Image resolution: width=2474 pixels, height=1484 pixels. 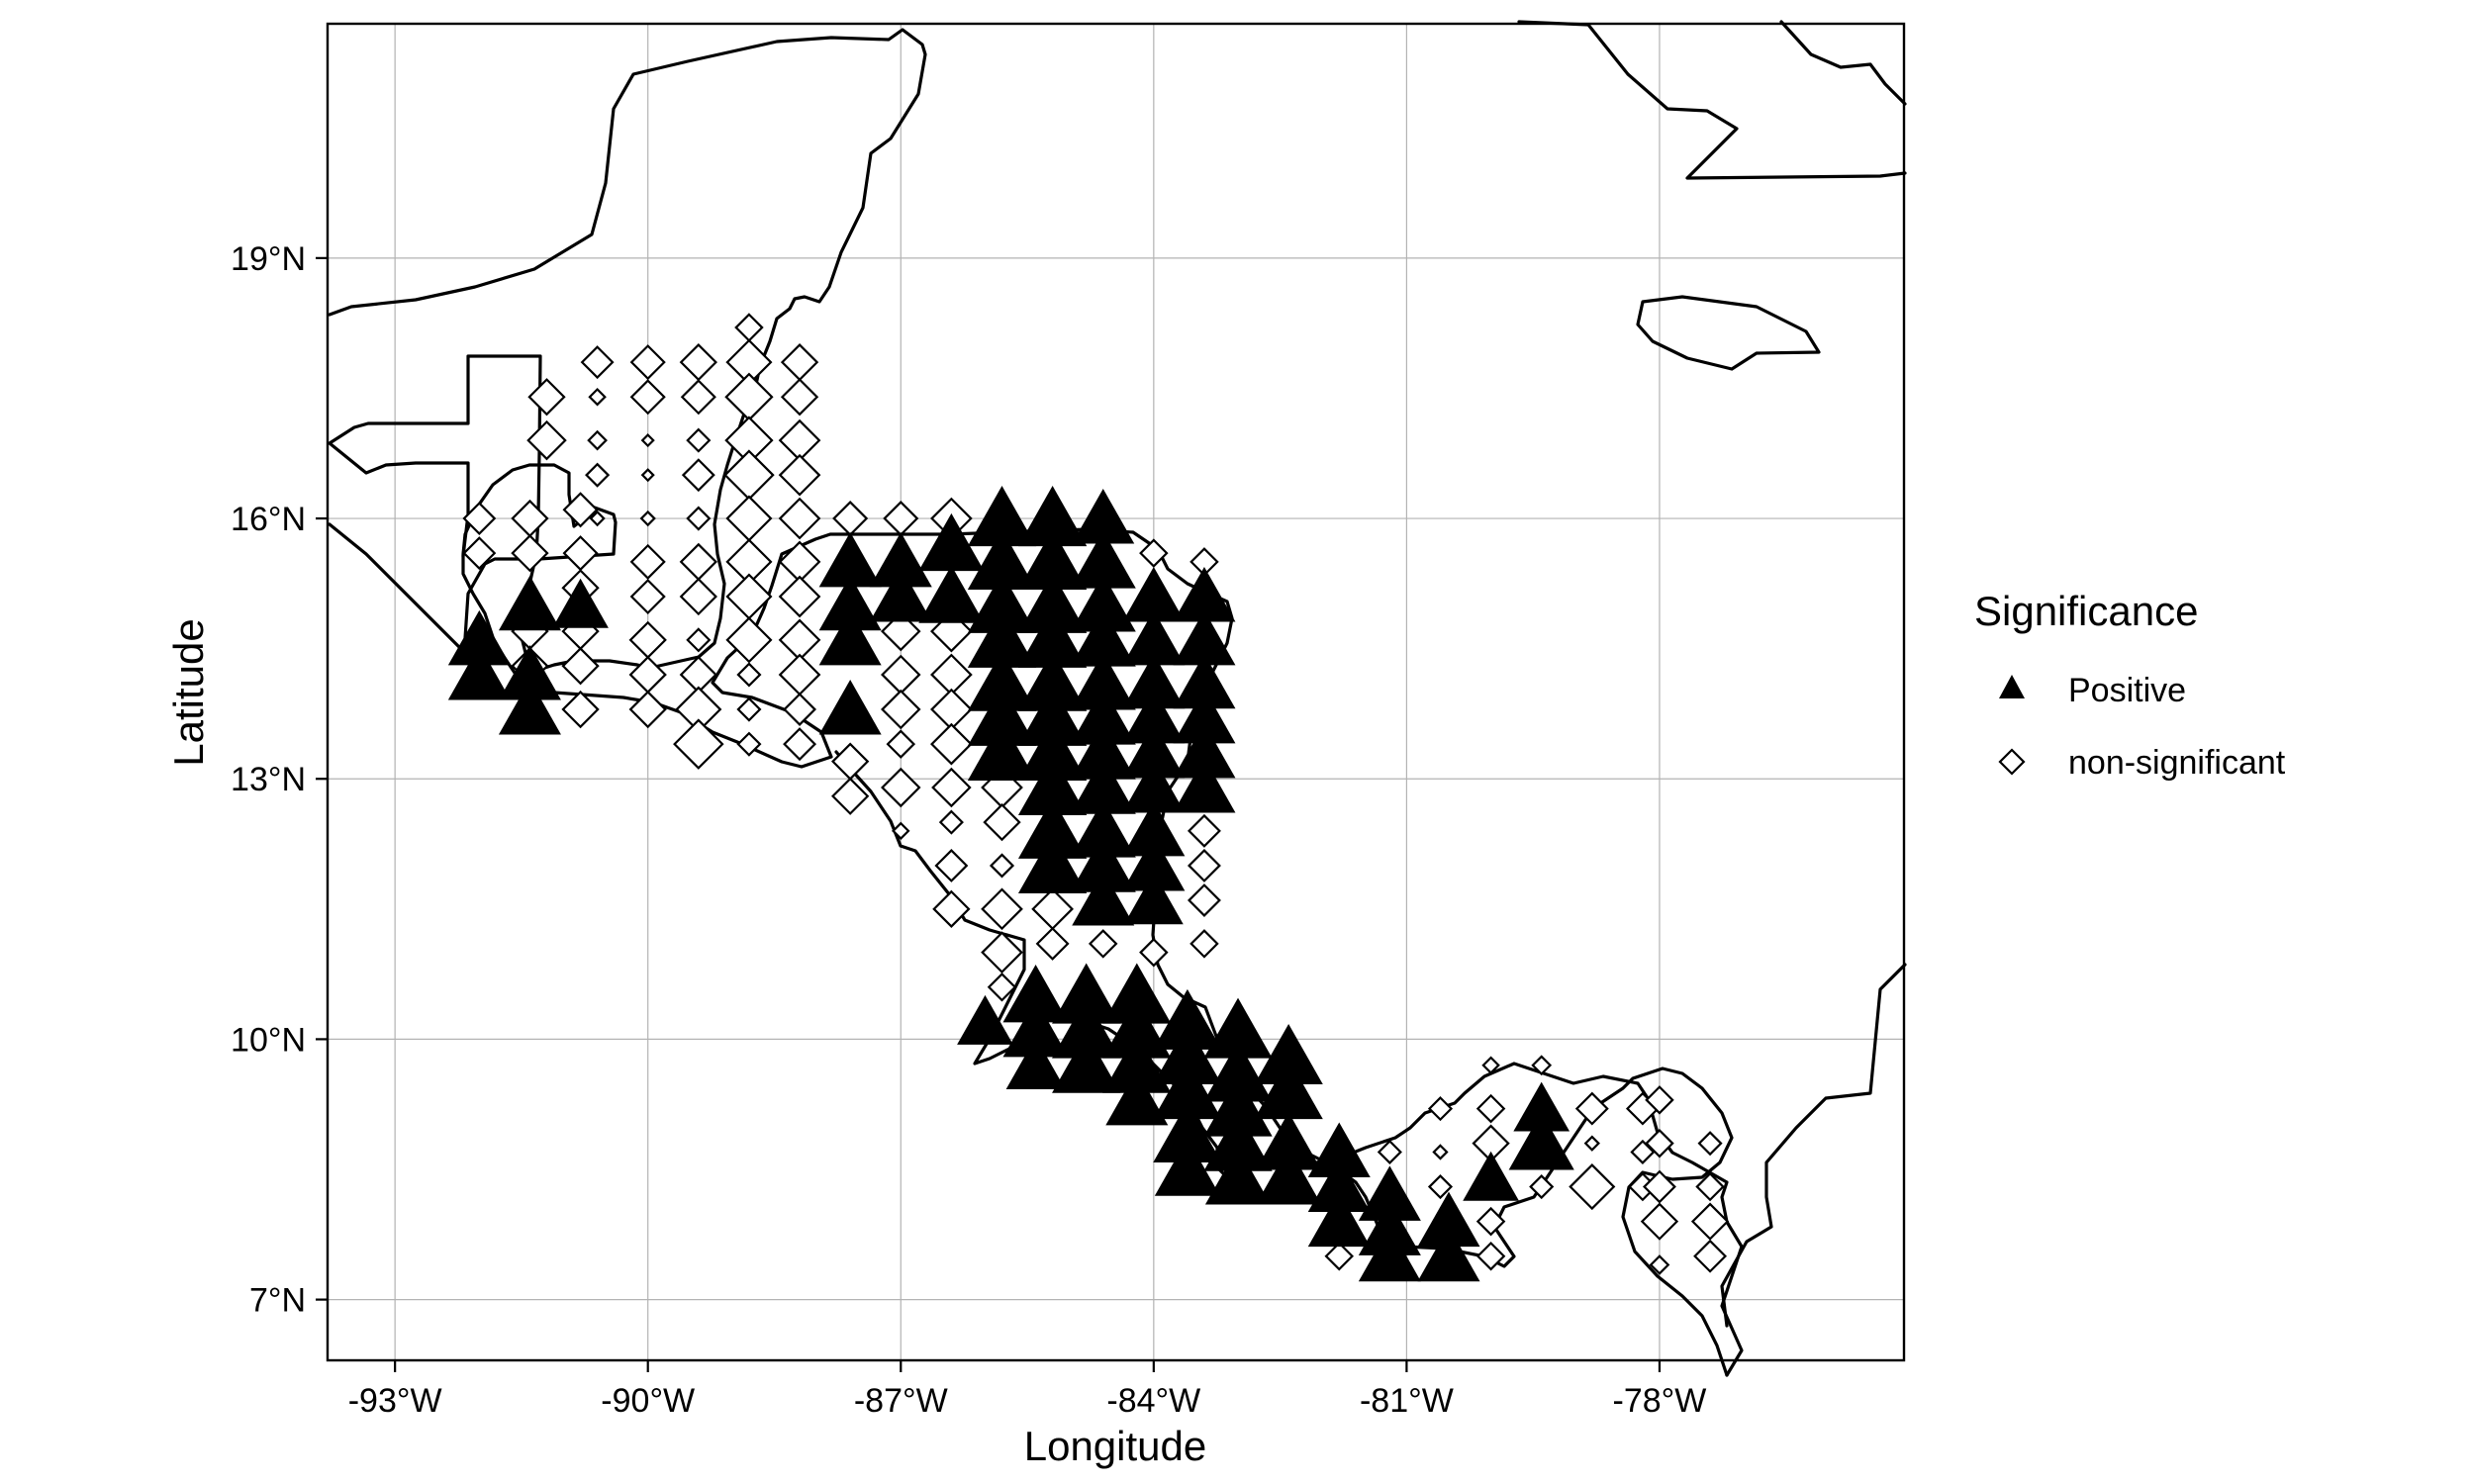 I want to click on y-tick-label: 16°N, so click(x=269, y=519).